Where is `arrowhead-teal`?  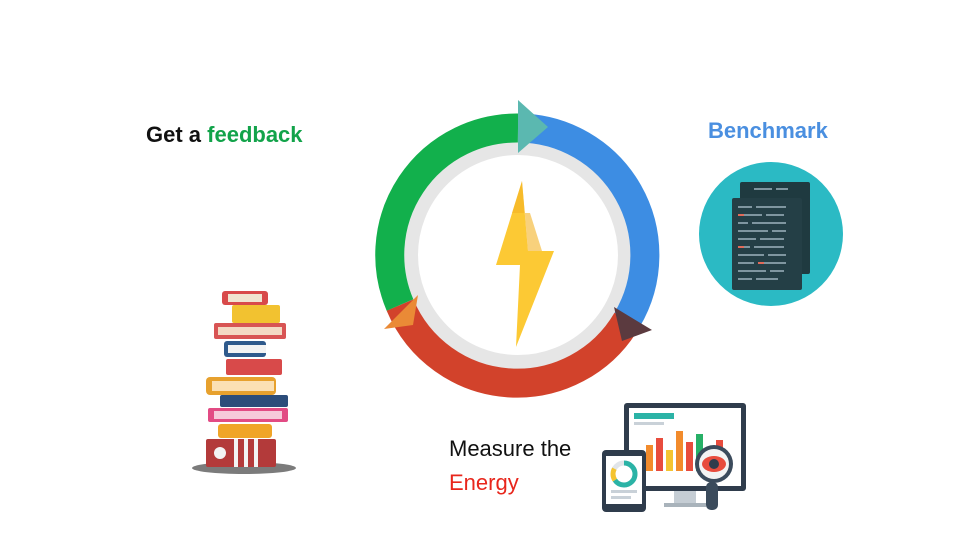 arrowhead-teal is located at coordinates (533, 126).